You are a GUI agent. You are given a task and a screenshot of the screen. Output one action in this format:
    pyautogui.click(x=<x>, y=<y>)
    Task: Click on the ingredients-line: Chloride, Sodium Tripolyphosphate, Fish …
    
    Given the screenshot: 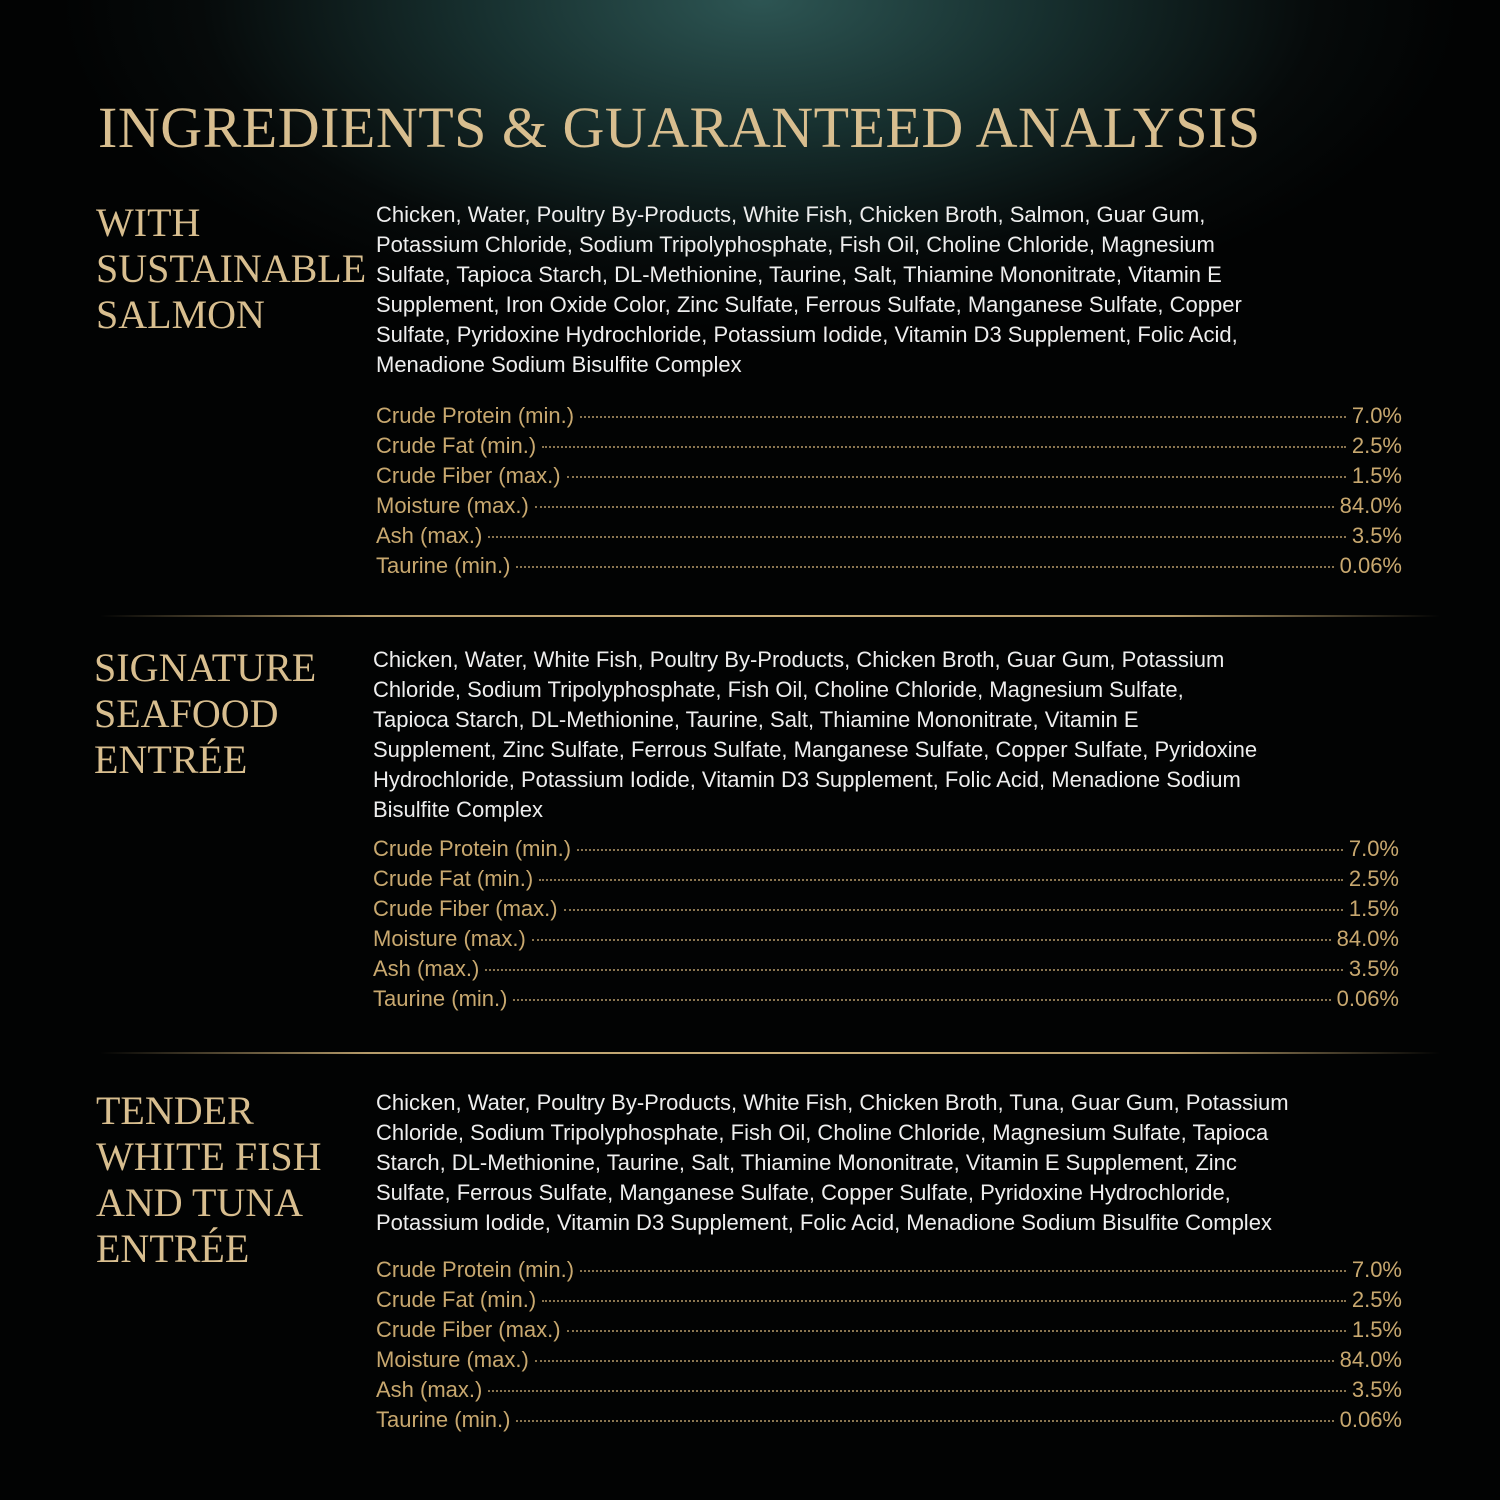 What is the action you would take?
    pyautogui.click(x=822, y=1132)
    